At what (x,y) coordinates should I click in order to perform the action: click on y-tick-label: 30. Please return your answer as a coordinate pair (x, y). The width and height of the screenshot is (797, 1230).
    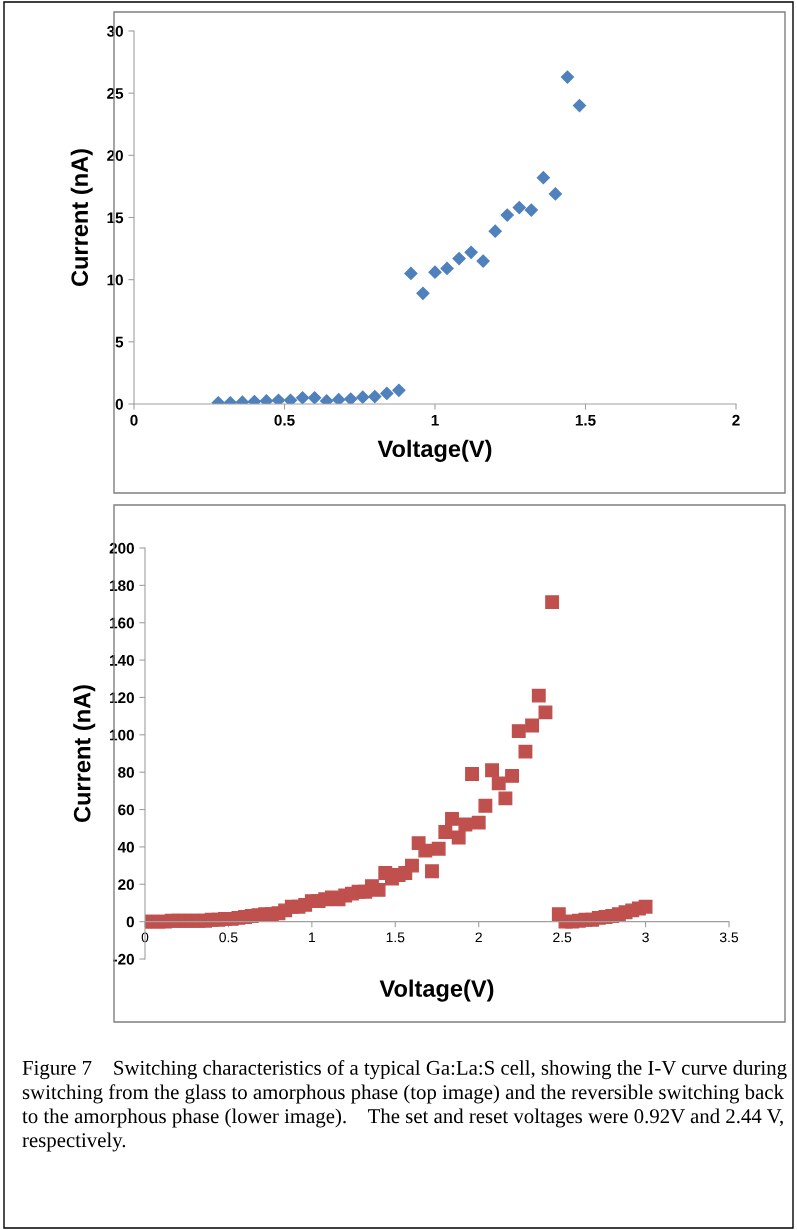
    Looking at the image, I should click on (114, 31).